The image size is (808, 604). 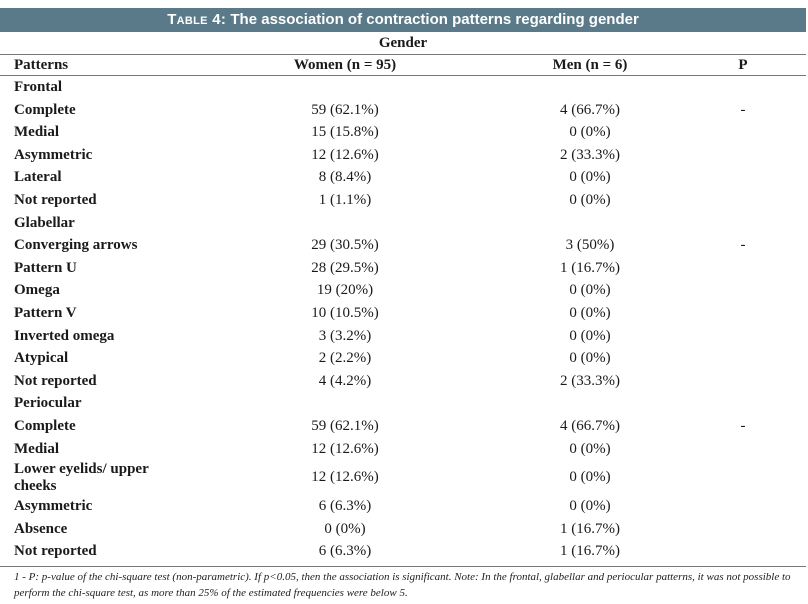 I want to click on table-row: Inverted omega 3 (3.2%) 0 (0%), so click(x=403, y=336).